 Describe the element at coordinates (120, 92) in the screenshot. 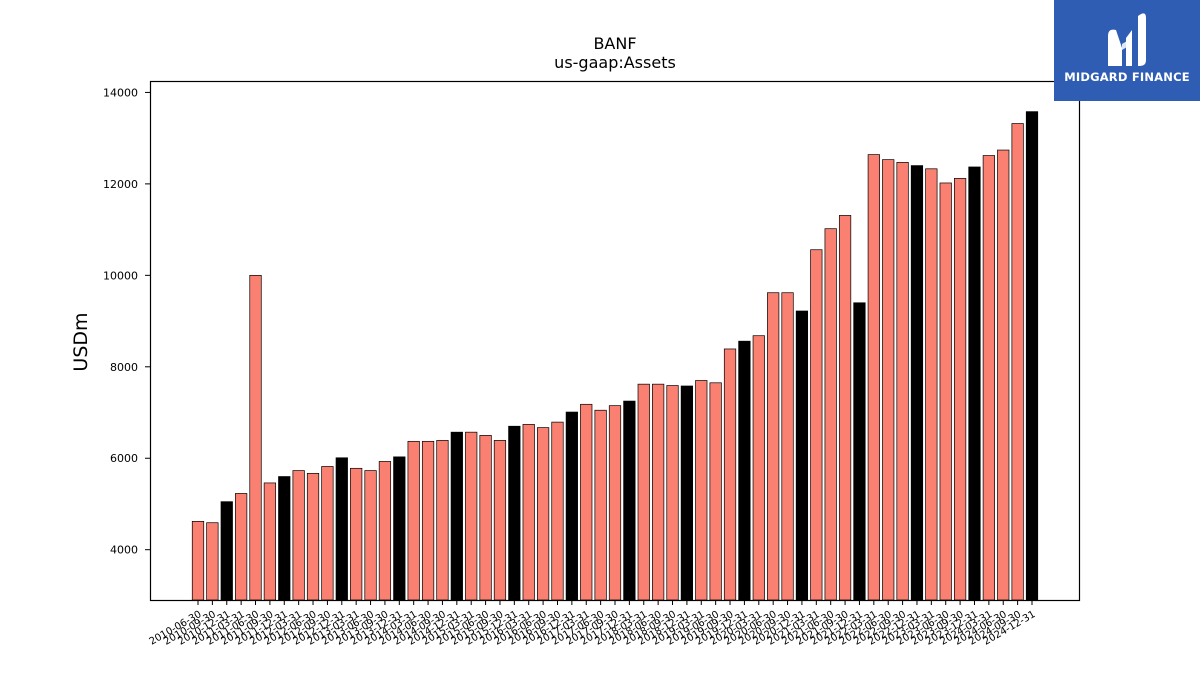

I see `y-tick-label: 14000` at that location.